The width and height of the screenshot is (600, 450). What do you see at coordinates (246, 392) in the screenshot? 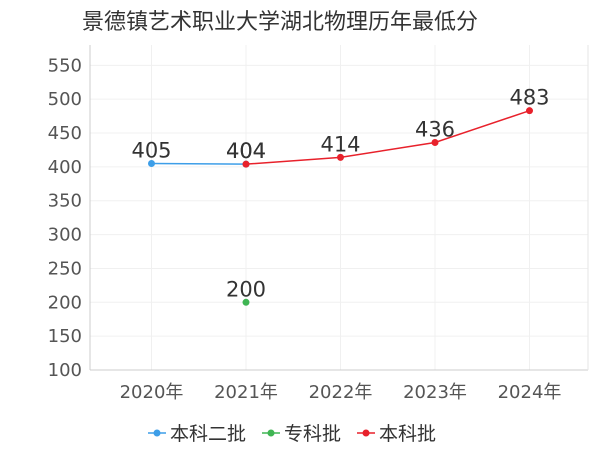
I see `x-tick-label: 2021年` at bounding box center [246, 392].